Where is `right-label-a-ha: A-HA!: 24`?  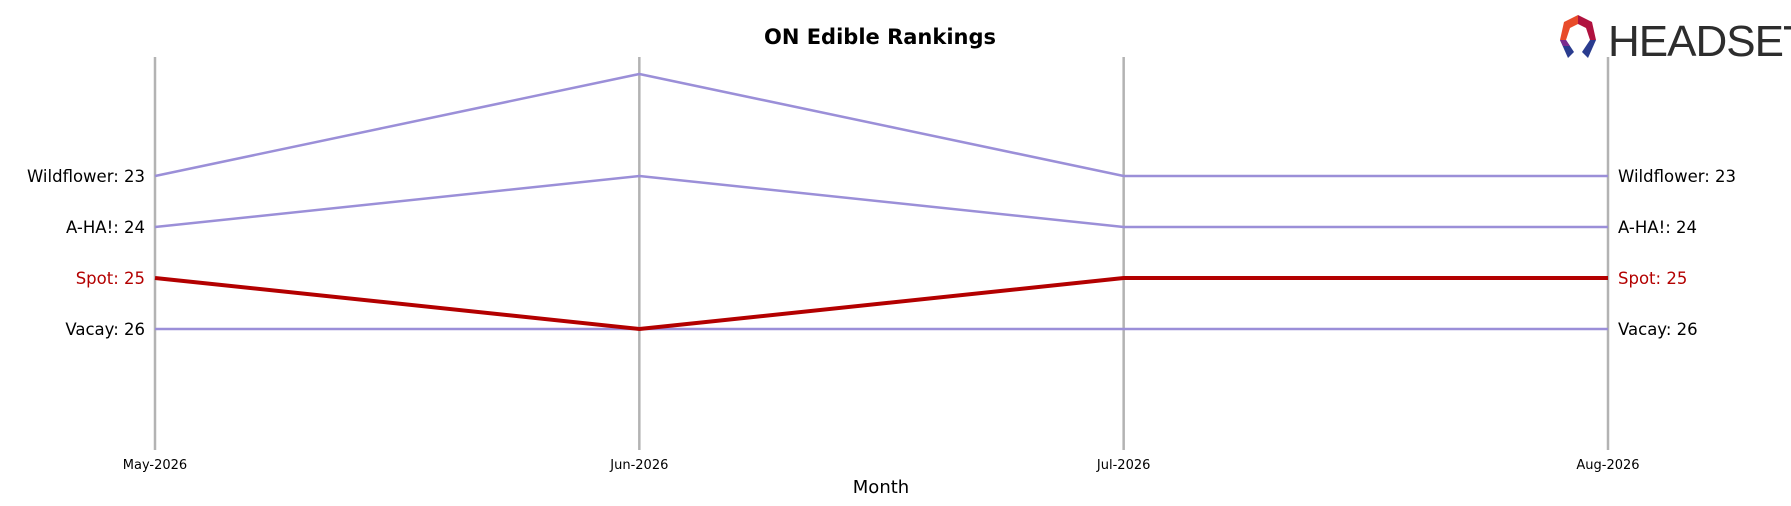
right-label-a-ha: A-HA!: 24 is located at coordinates (1657, 227).